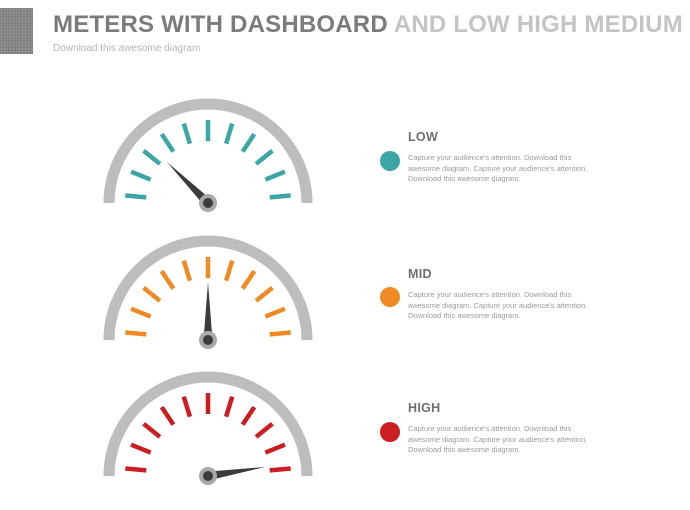 Image resolution: width=690 pixels, height=510 pixels. Describe the element at coordinates (538, 24) in the screenshot. I see `title-light-part: AND LOW HIGH MEDIUM` at that location.